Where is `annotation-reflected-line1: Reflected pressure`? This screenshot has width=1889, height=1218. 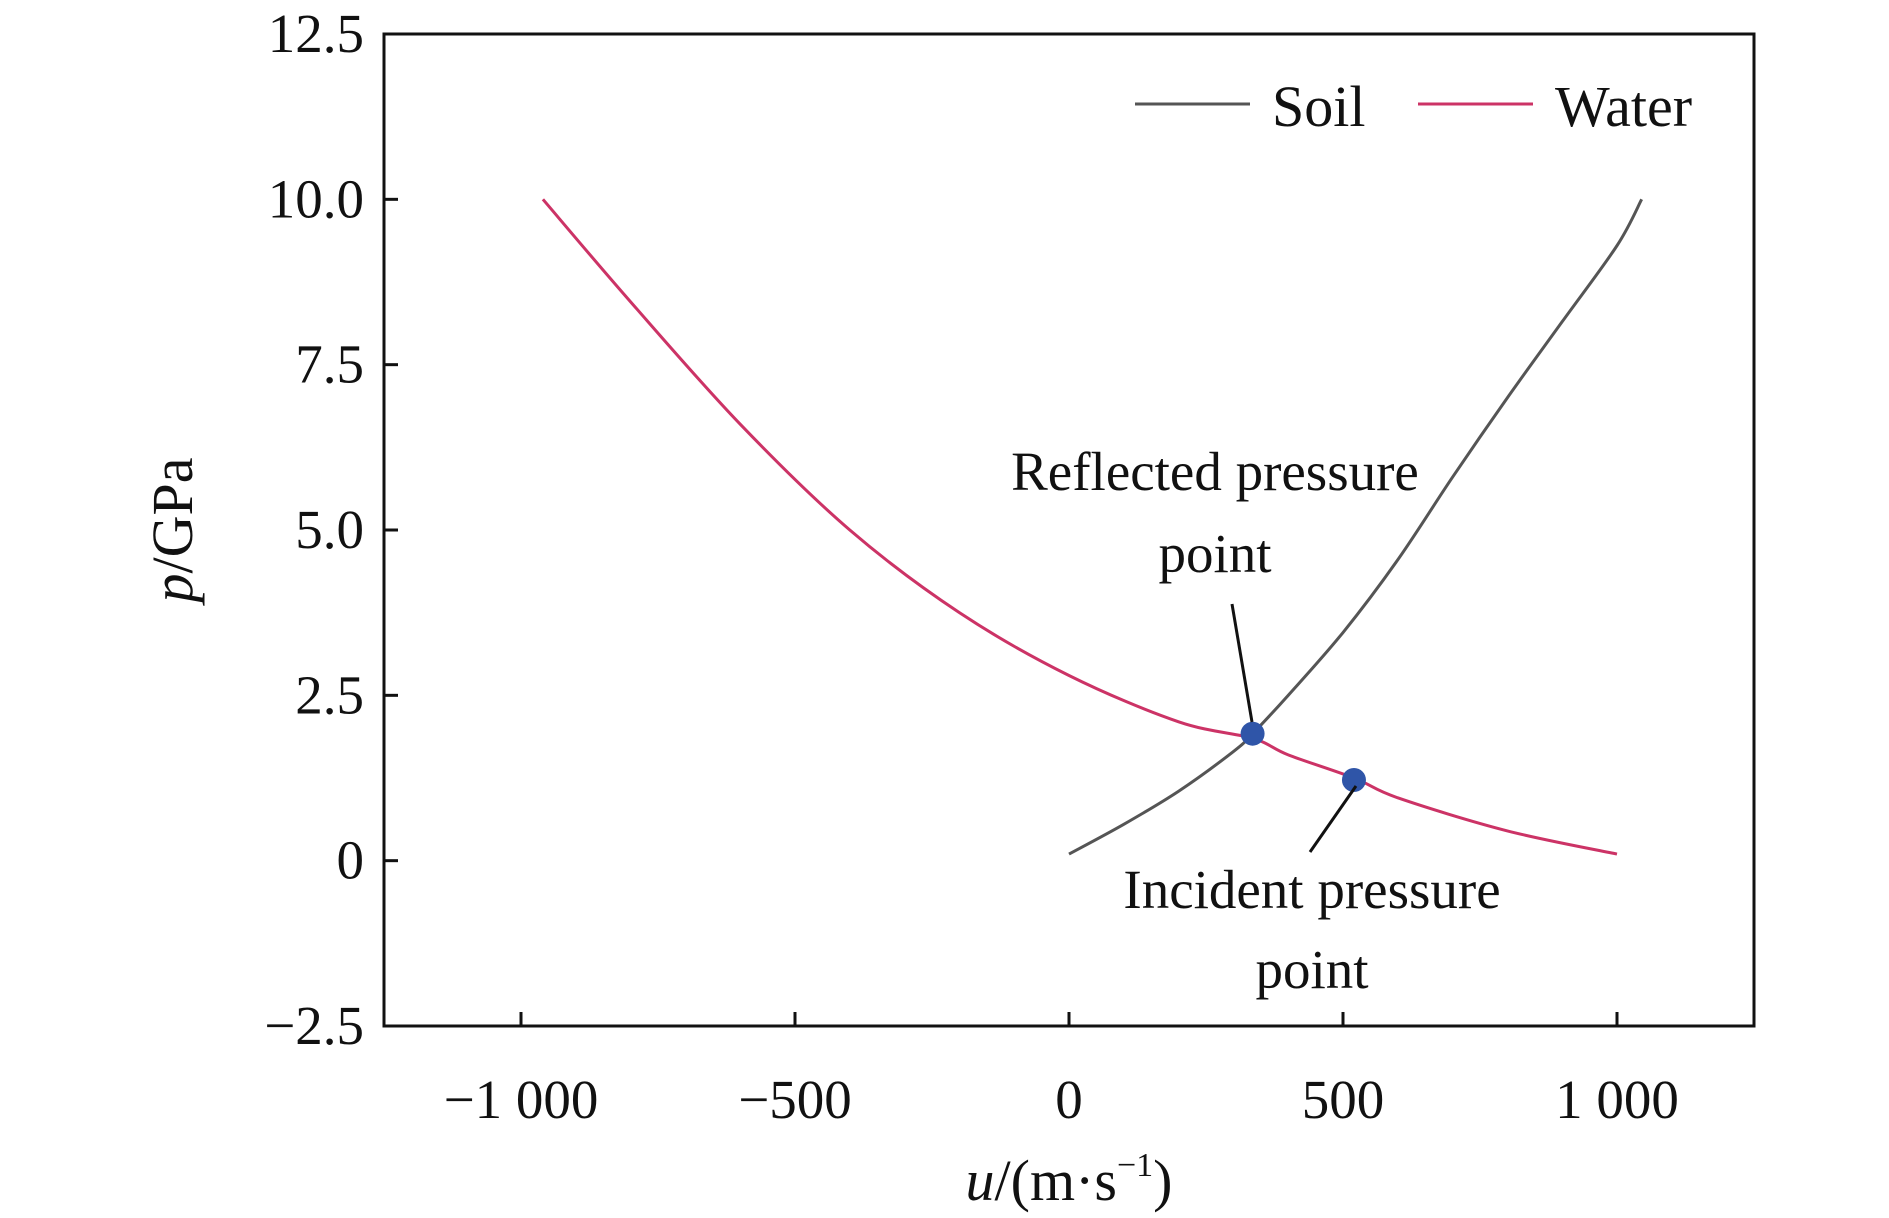 annotation-reflected-line1: Reflected pressure is located at coordinates (1215, 471).